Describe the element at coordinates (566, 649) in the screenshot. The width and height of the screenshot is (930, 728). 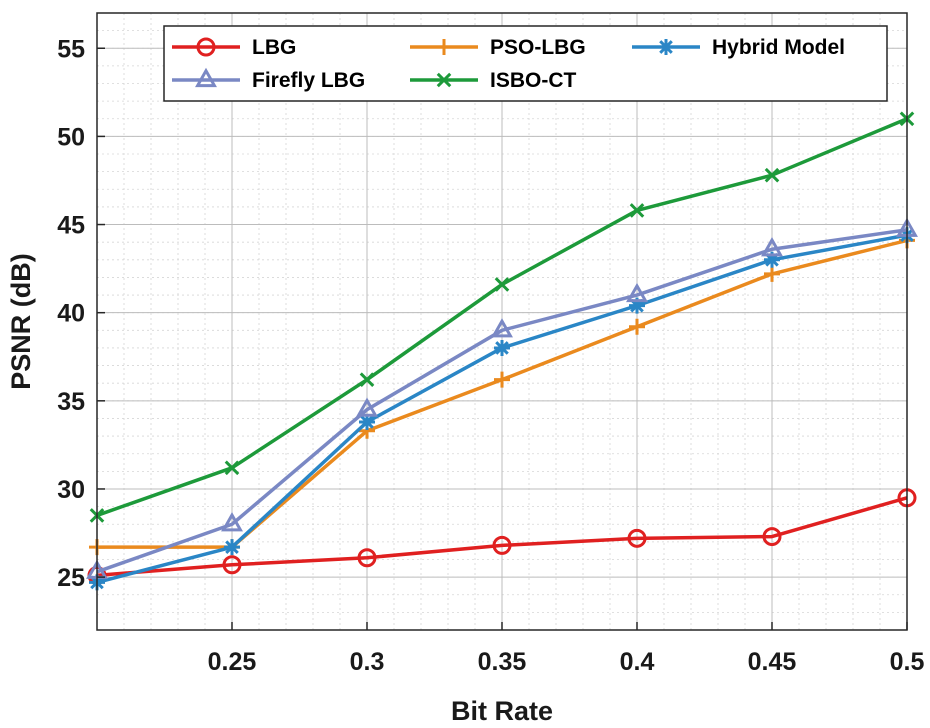
I see `x-axis: 0.25 0.3 0.35 0.4 0.45 0.5` at that location.